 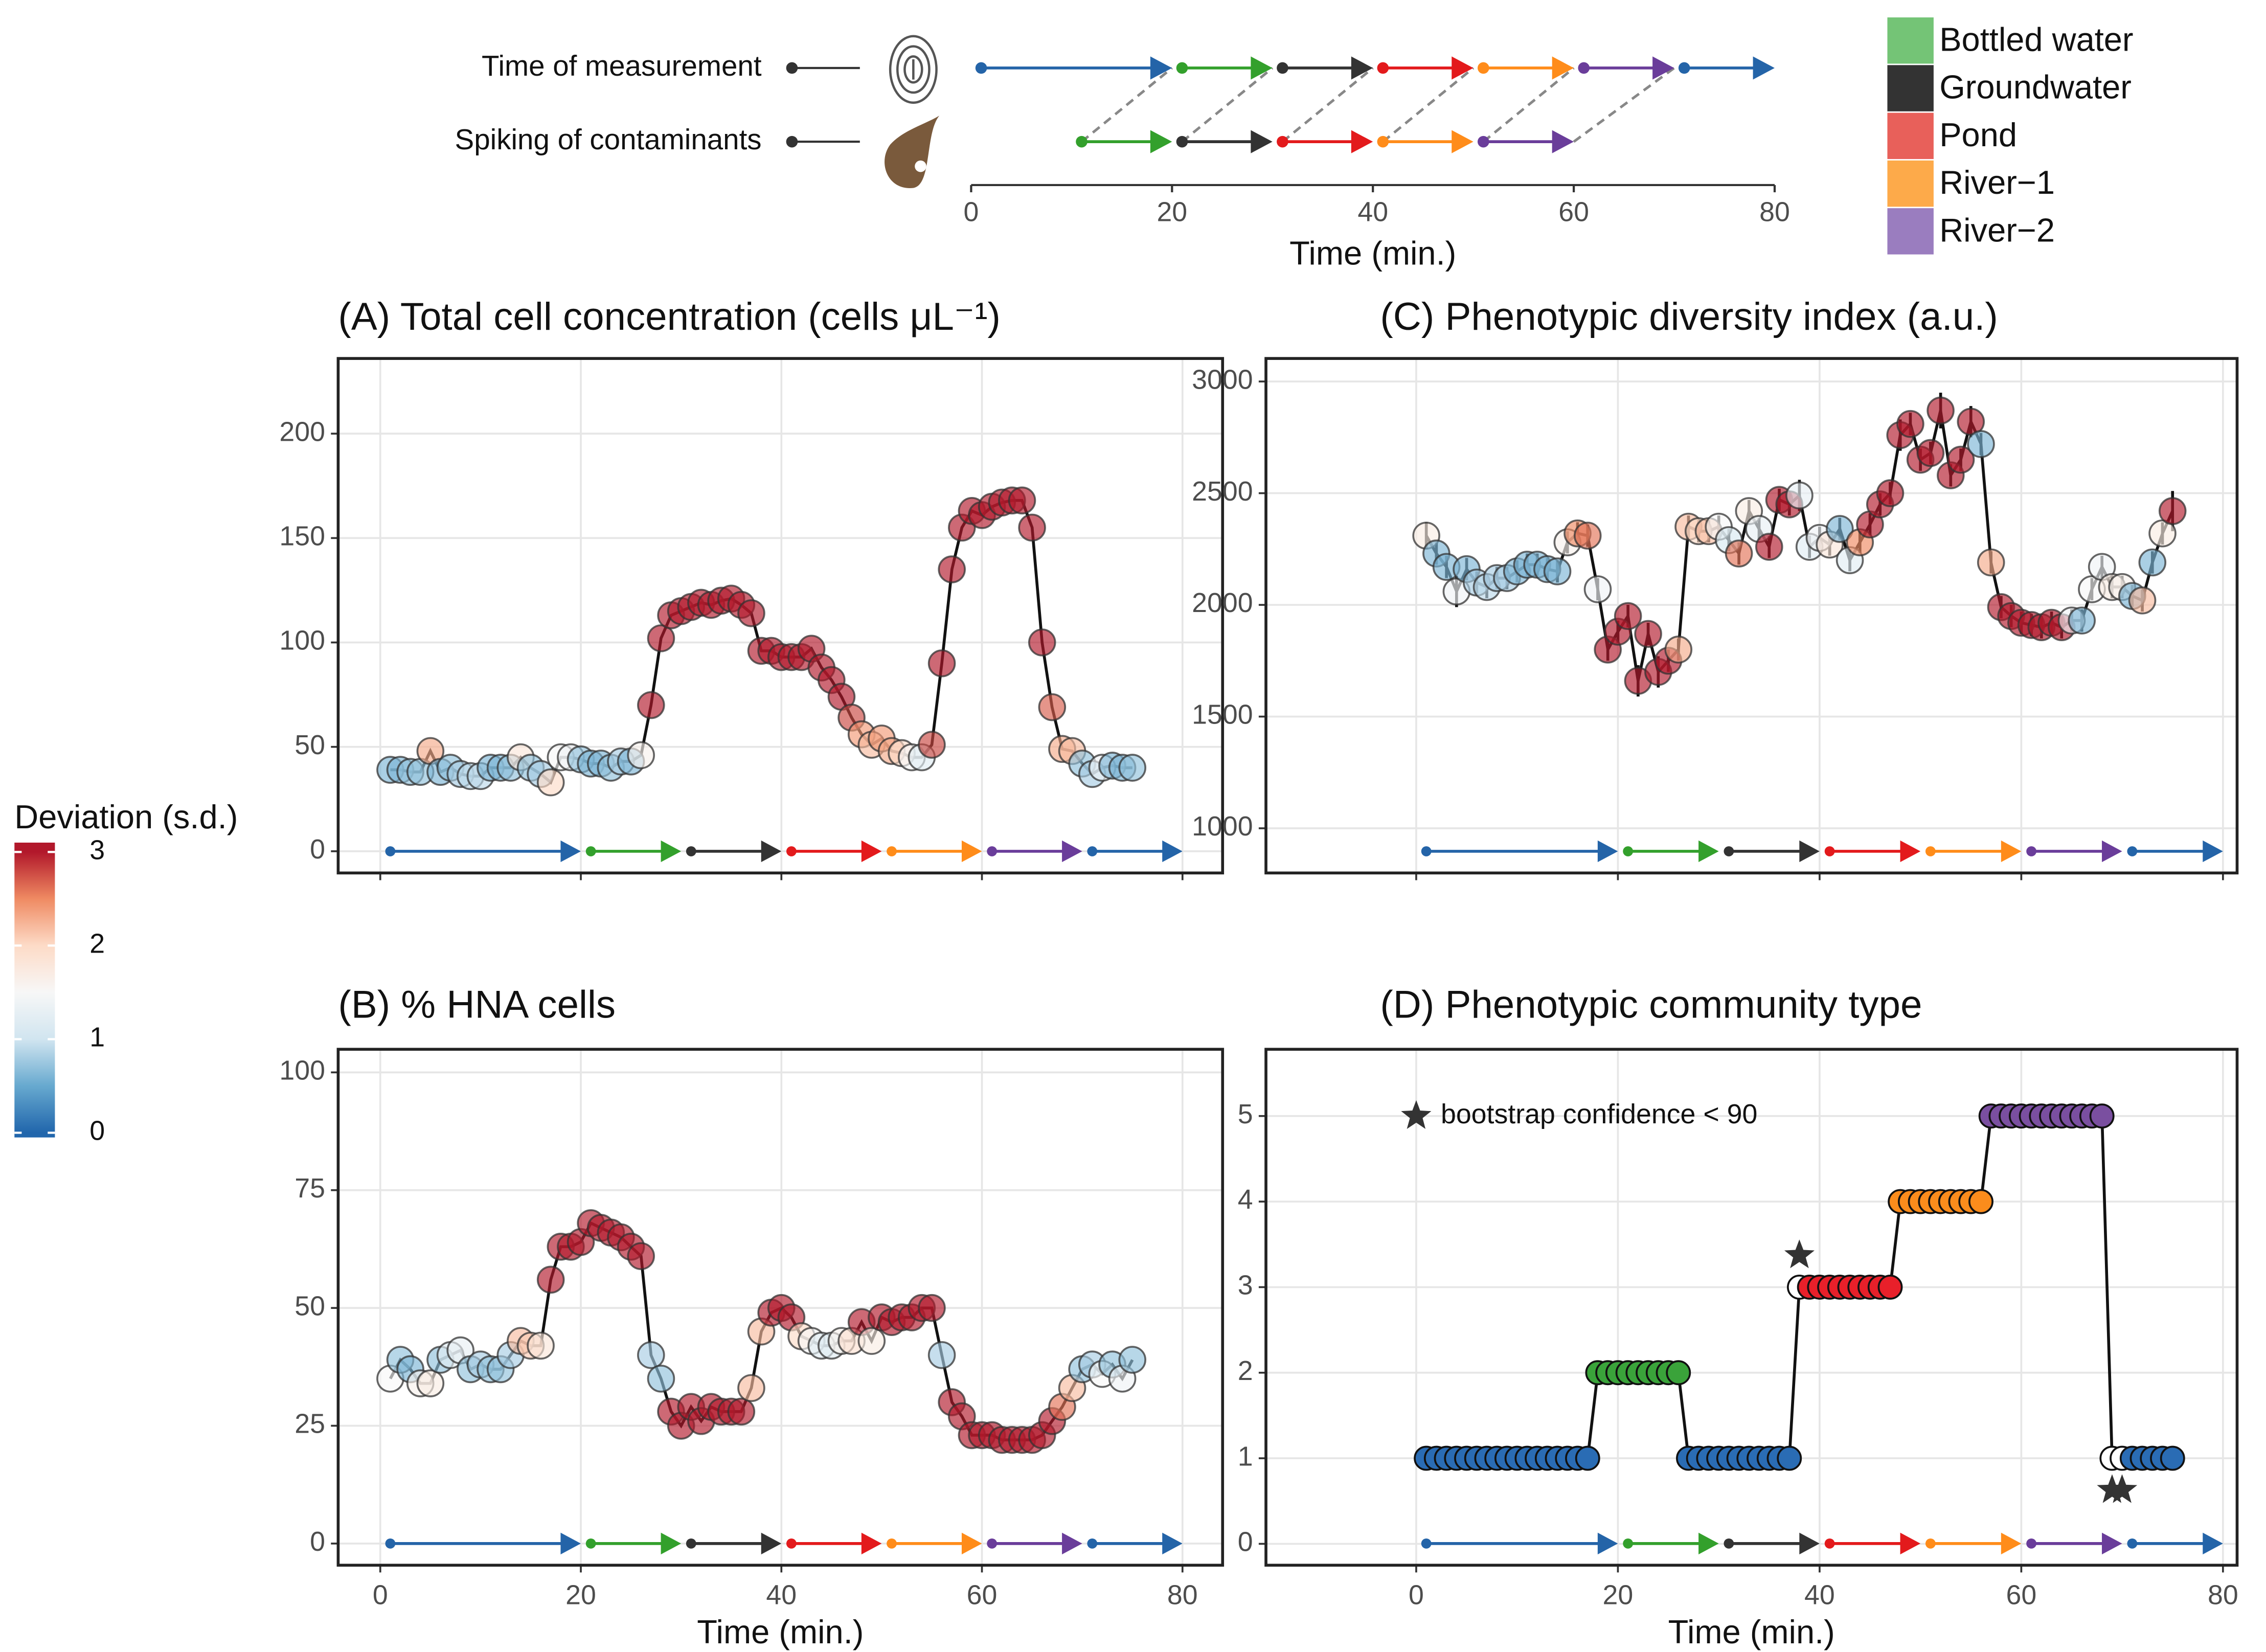 I want to click on colorbar-title: Deviation (s.d.), so click(x=126, y=816).